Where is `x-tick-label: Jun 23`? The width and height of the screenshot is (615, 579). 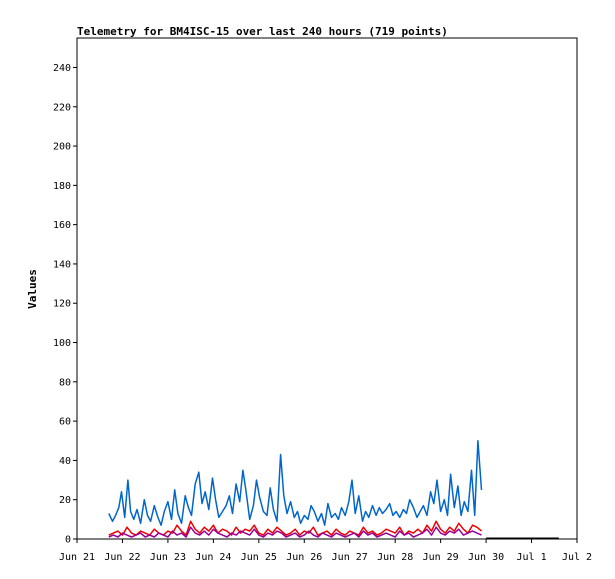 x-tick-label: Jun 23 is located at coordinates (168, 557).